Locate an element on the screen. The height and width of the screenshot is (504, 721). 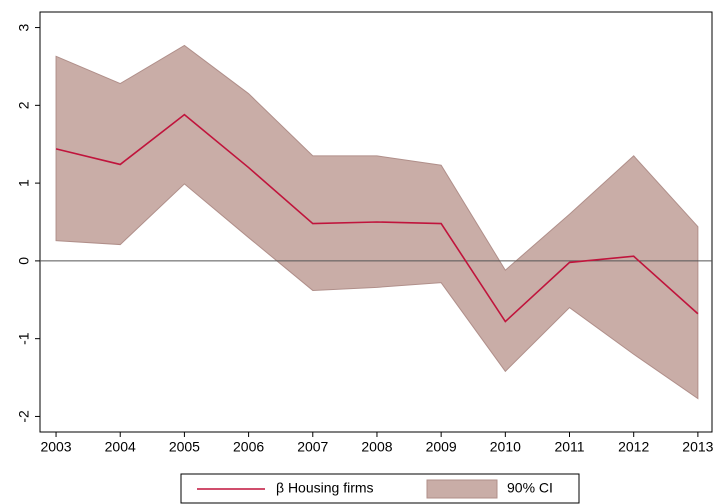
x-tick-label: 2013 is located at coordinates (697, 447).